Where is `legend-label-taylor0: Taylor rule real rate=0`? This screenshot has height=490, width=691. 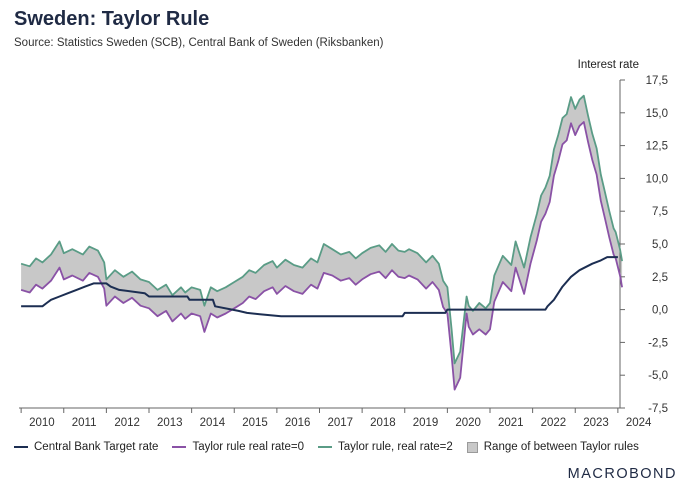
legend-label-taylor0: Taylor rule real rate=0 is located at coordinates (248, 447).